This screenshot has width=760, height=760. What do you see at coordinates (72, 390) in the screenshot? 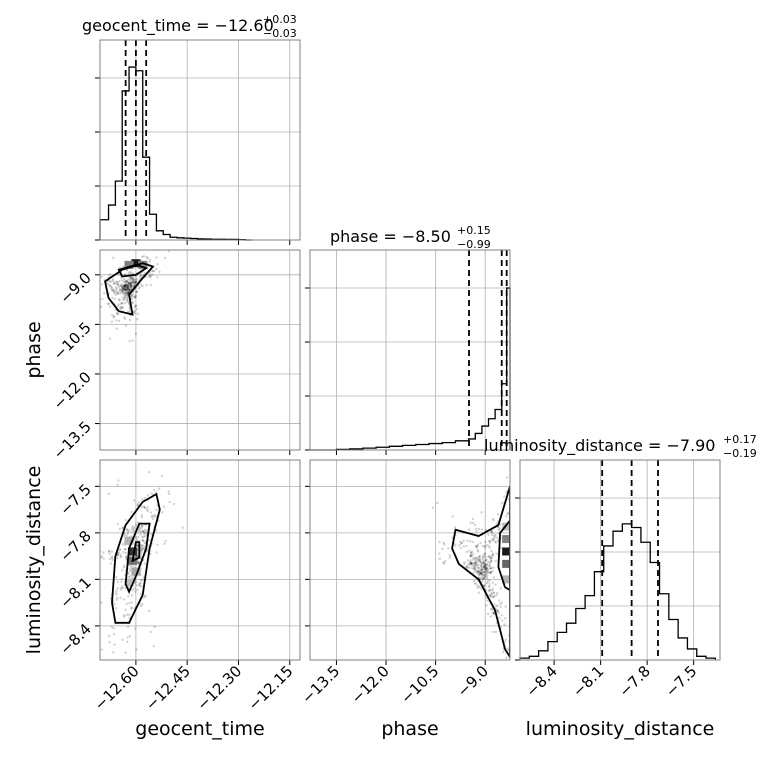
I see `ticklabel-y-phase-1: −12.0` at bounding box center [72, 390].